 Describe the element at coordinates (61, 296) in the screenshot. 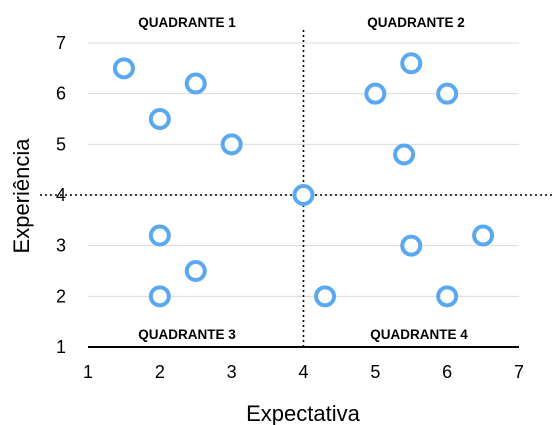

I see `y-tick-label: 2` at that location.